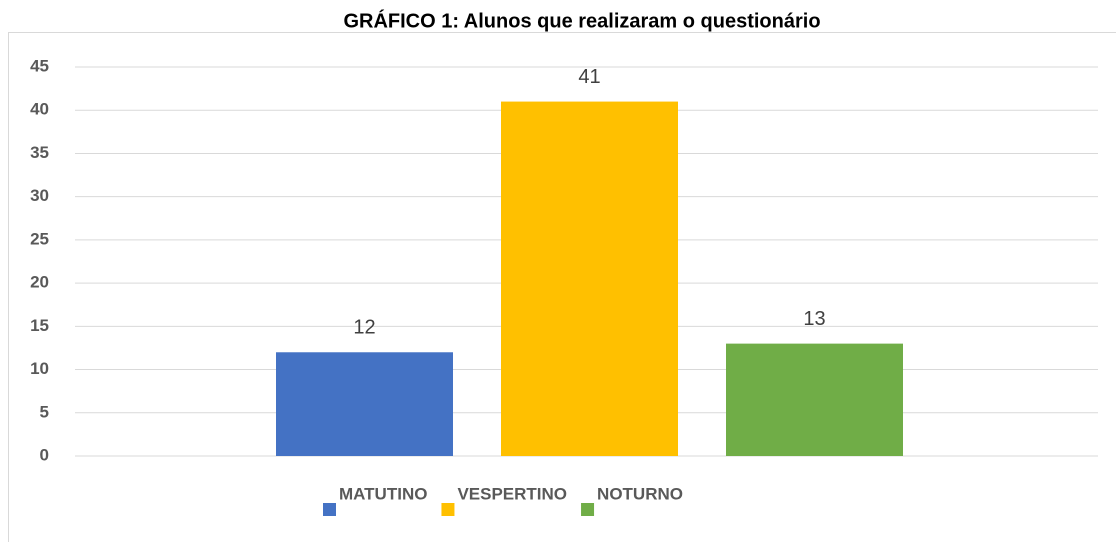  Describe the element at coordinates (44, 411) in the screenshot. I see `y-tick-label: 5` at that location.